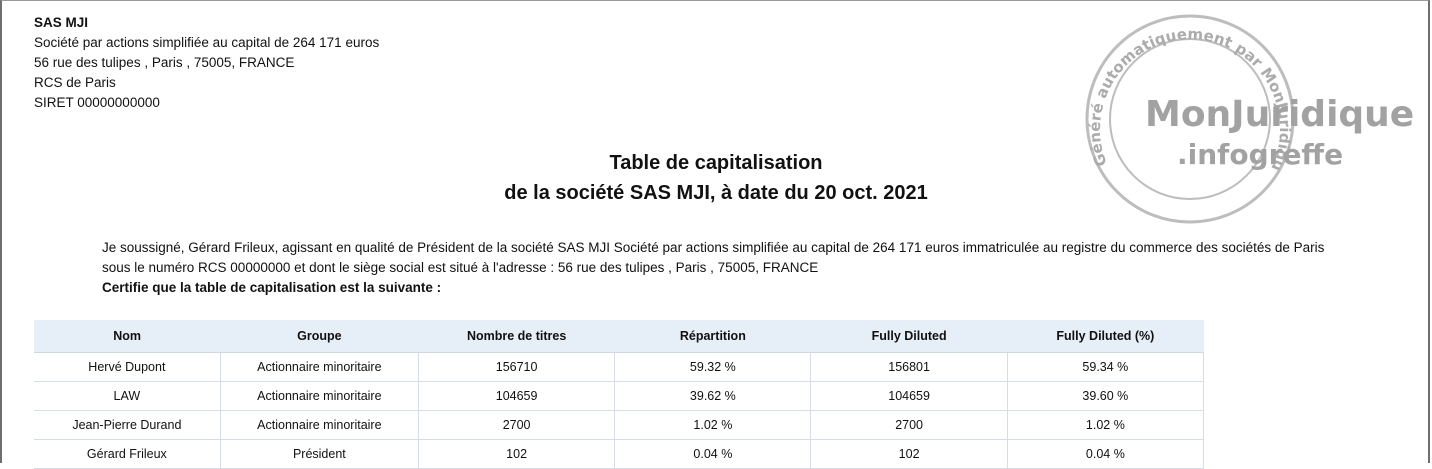  Describe the element at coordinates (1105, 454) in the screenshot. I see `cell-fully-diluted-pct: 0.04 %` at that location.